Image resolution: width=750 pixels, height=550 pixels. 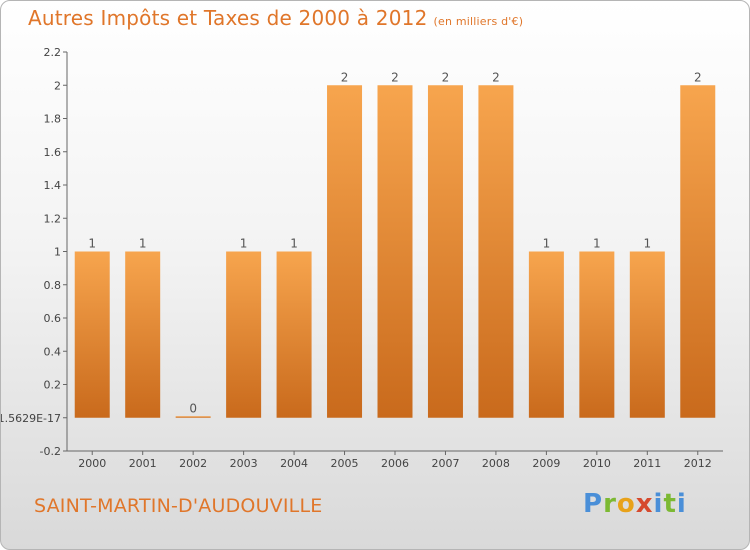 What do you see at coordinates (143, 463) in the screenshot?
I see `x-tick-label: 2001` at bounding box center [143, 463].